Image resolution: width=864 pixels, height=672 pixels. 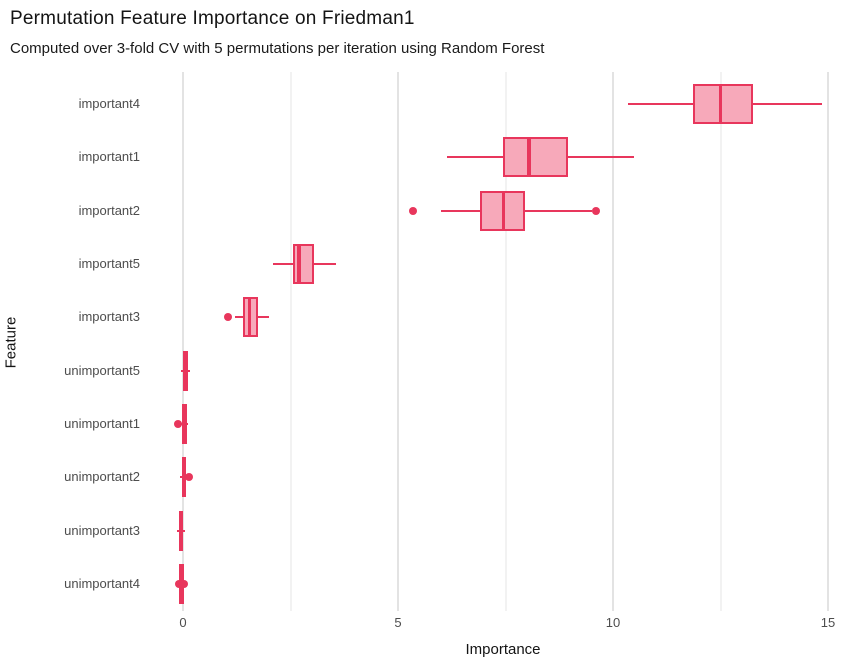 What do you see at coordinates (828, 622) in the screenshot?
I see `x-tick-label: 15` at bounding box center [828, 622].